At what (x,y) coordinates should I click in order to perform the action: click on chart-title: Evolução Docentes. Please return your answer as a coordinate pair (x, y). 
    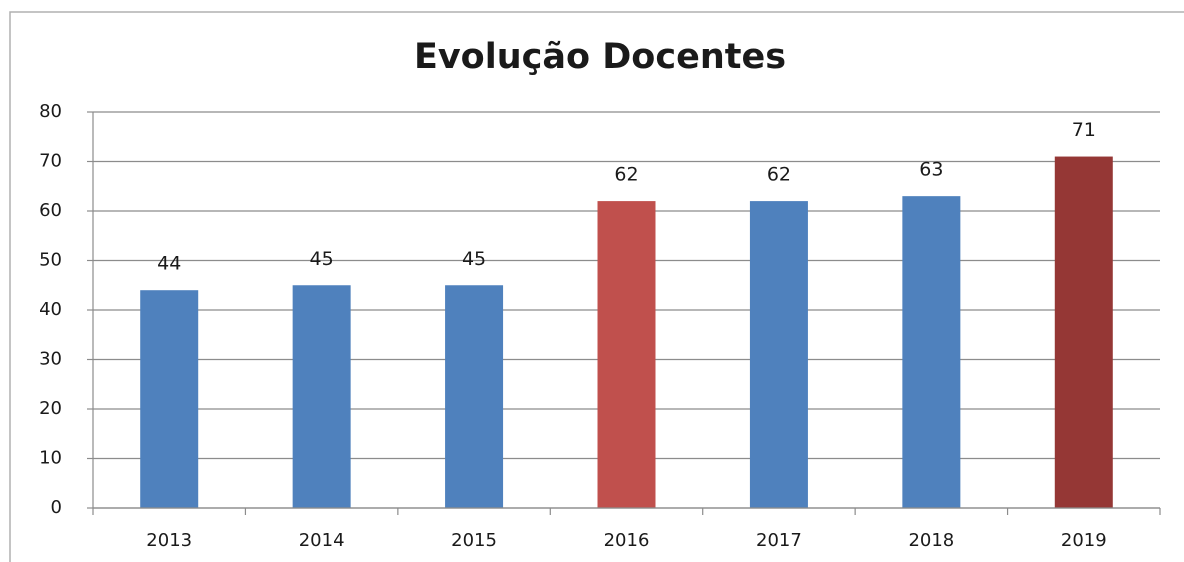
    Looking at the image, I should click on (600, 57).